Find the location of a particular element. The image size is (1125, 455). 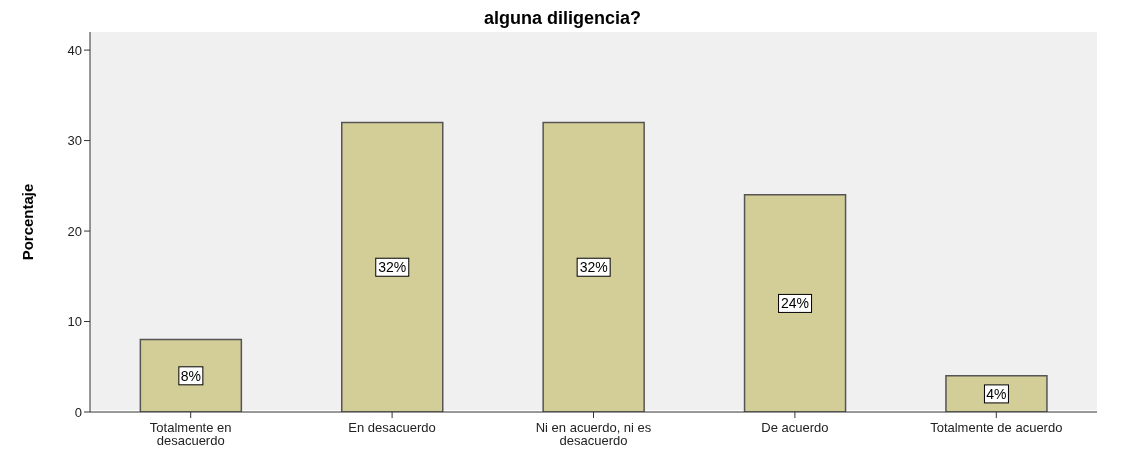

y-tick-label: 40 is located at coordinates (74, 50).